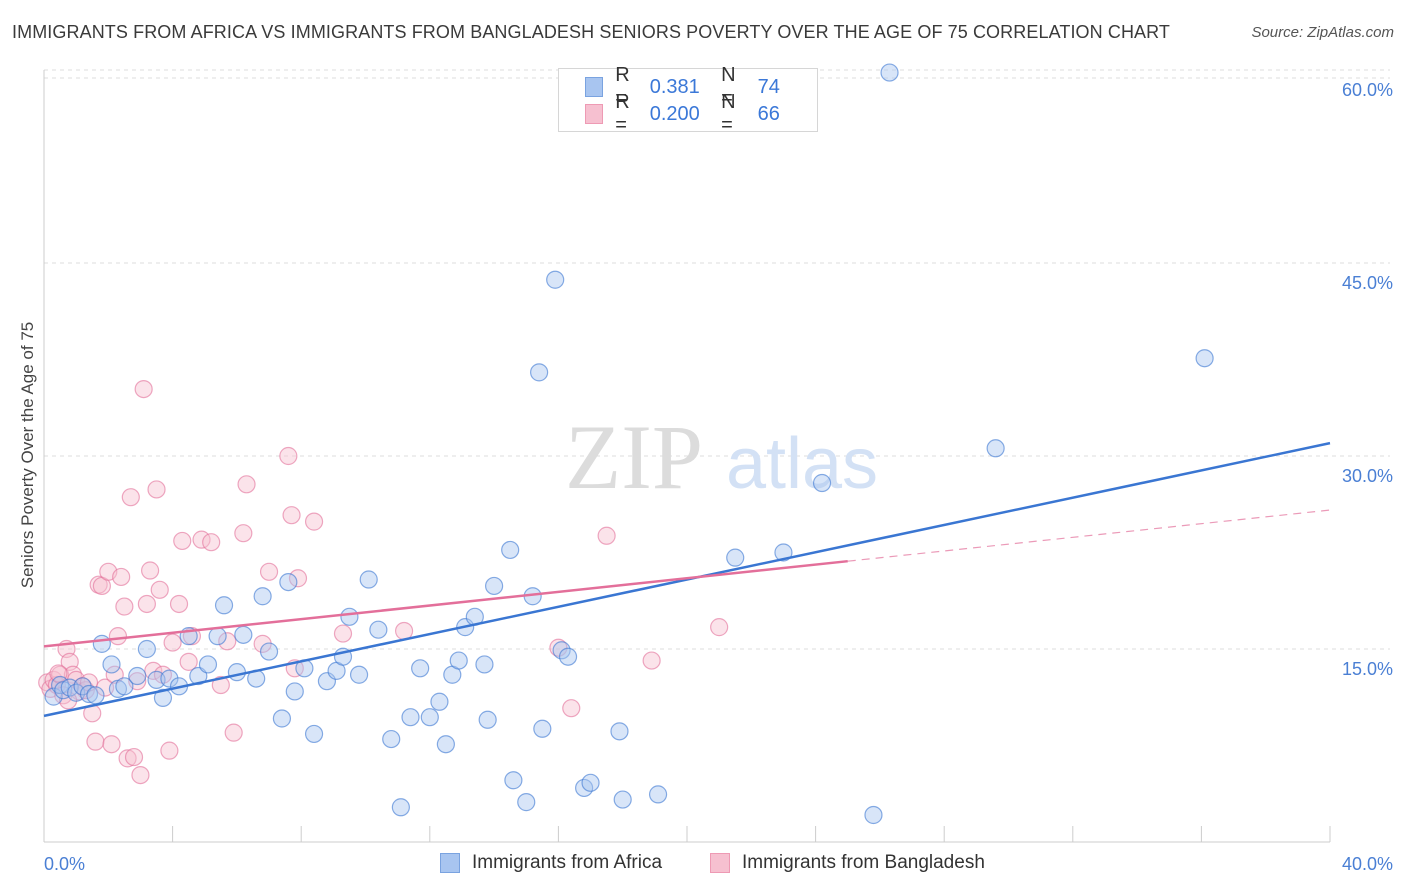 The width and height of the screenshot is (1406, 892). What do you see at coordinates (863, 862) in the screenshot?
I see `bangladesh-legend-label: Immigrants from Bangladesh` at bounding box center [863, 862].